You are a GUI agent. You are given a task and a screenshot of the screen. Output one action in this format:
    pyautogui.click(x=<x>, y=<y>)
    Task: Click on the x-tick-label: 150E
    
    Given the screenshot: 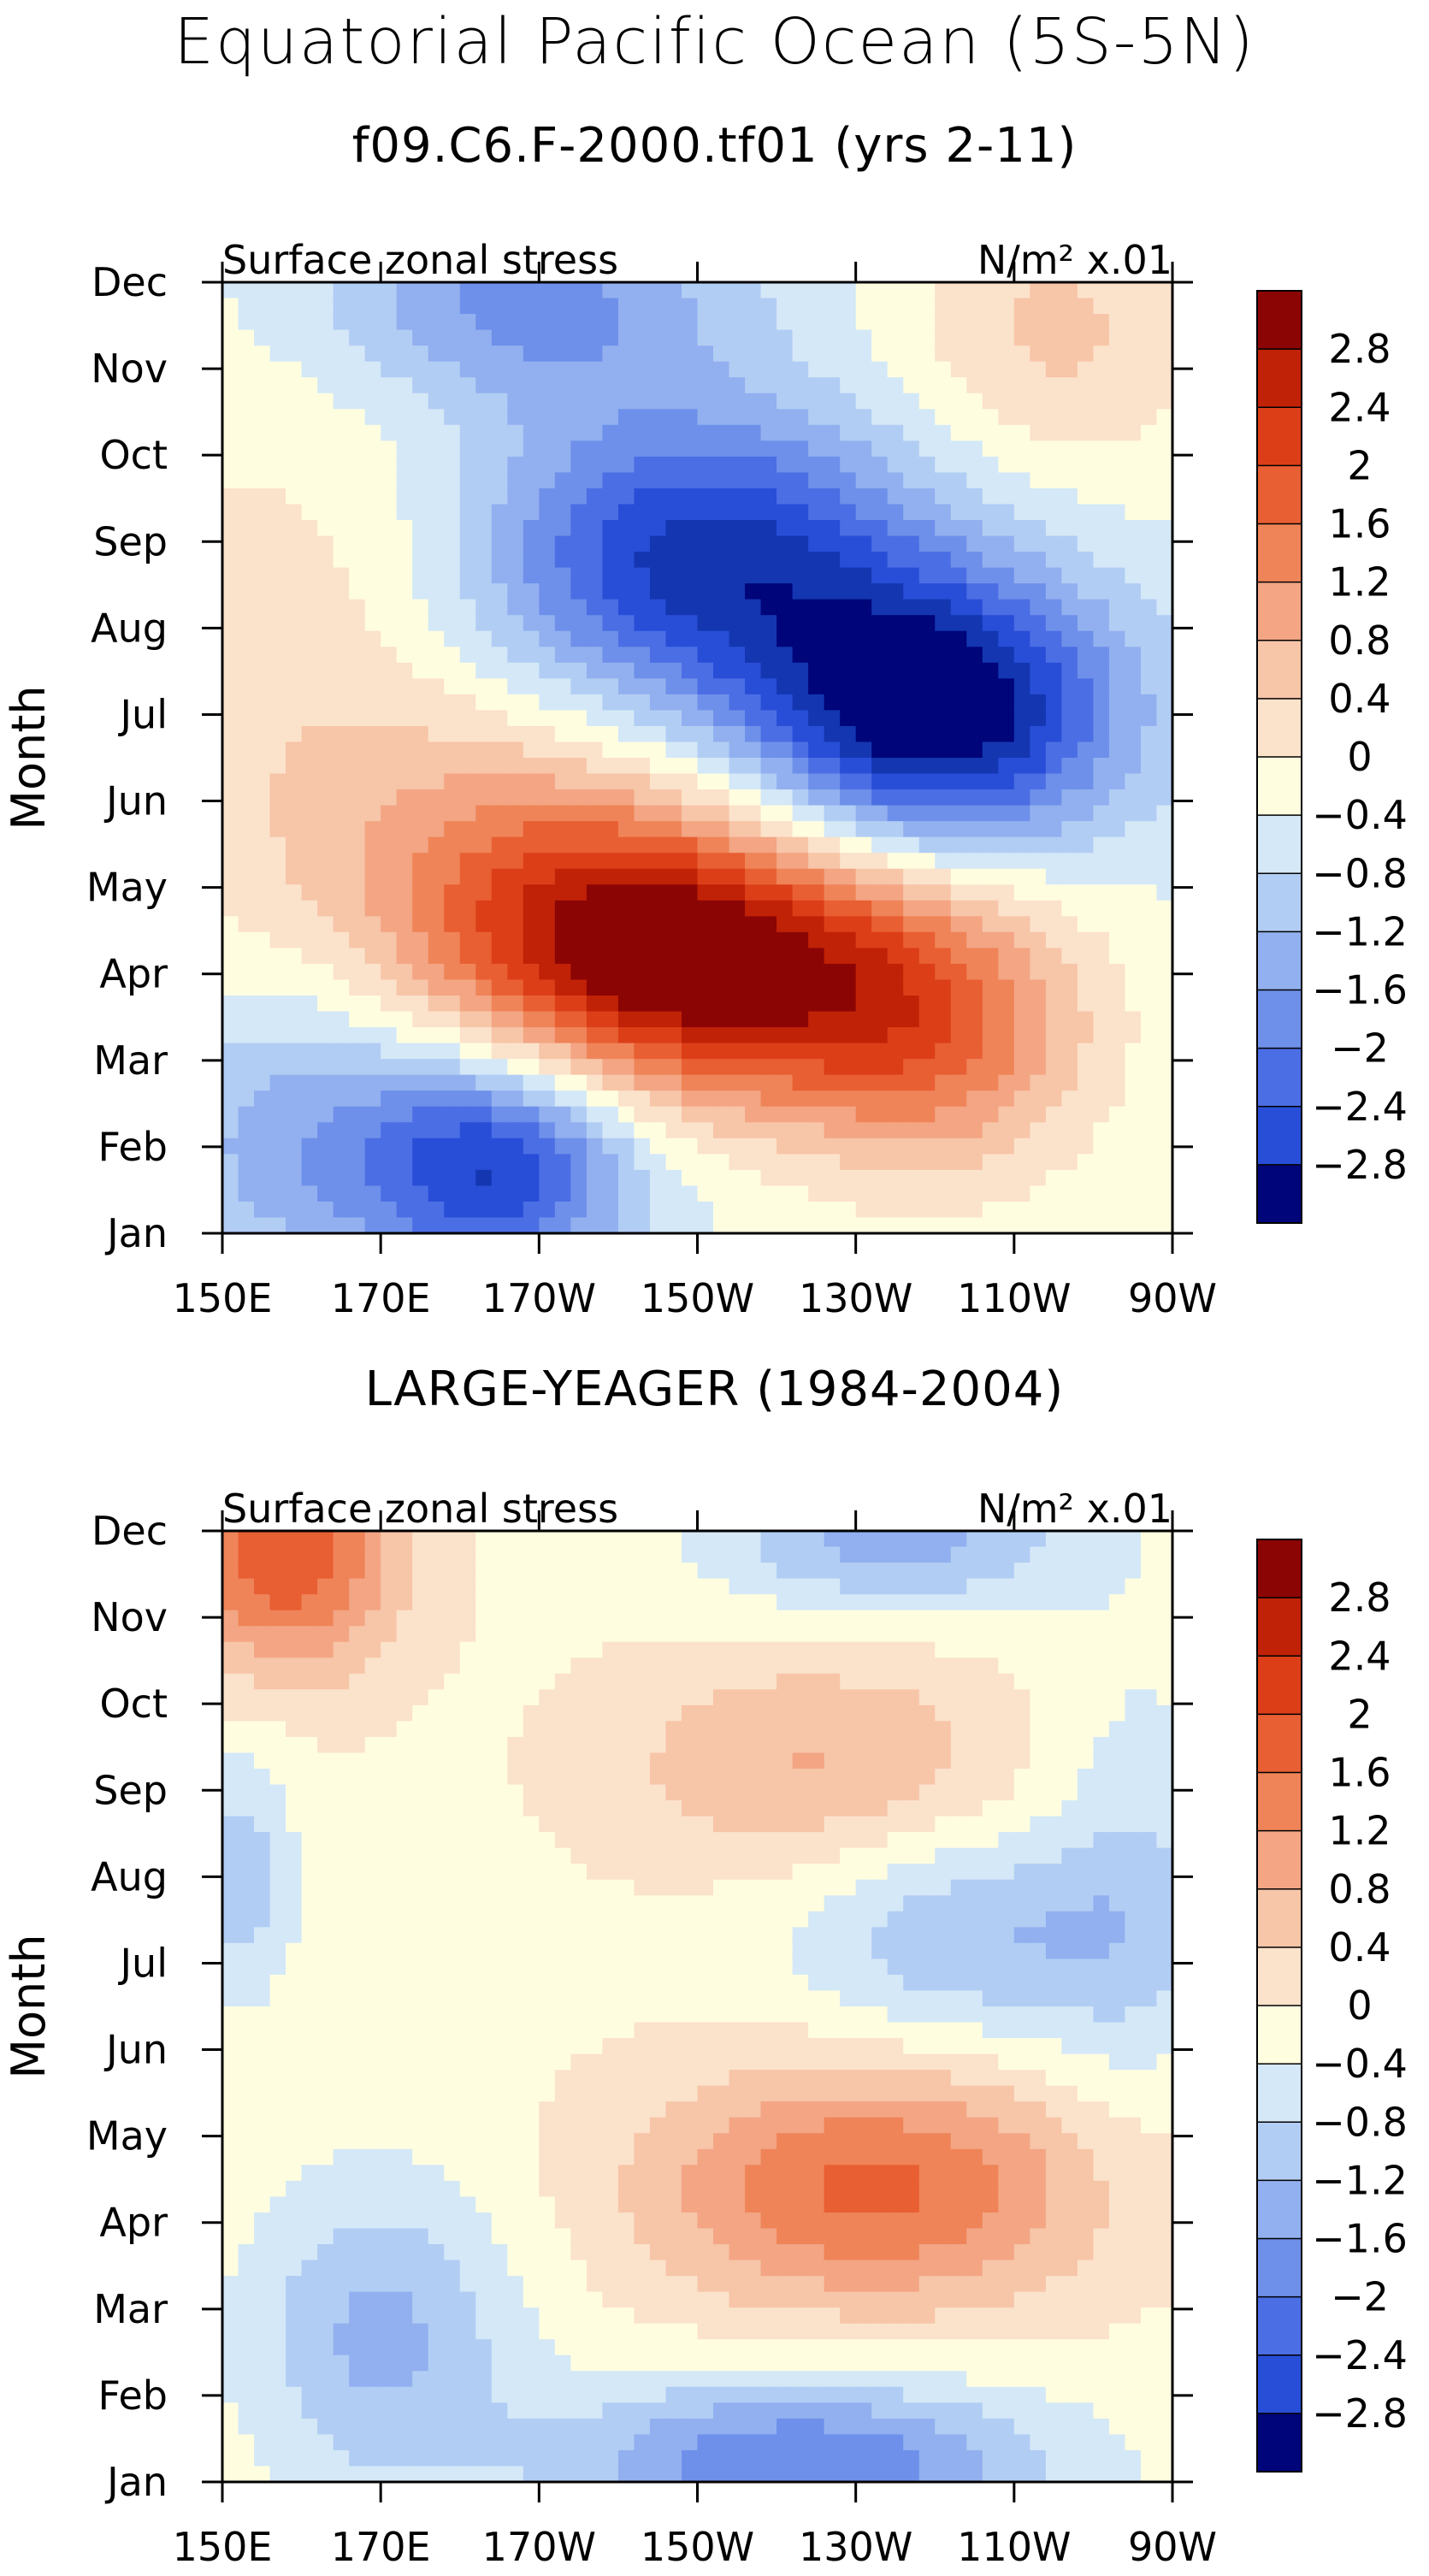 What is the action you would take?
    pyautogui.click(x=223, y=1298)
    